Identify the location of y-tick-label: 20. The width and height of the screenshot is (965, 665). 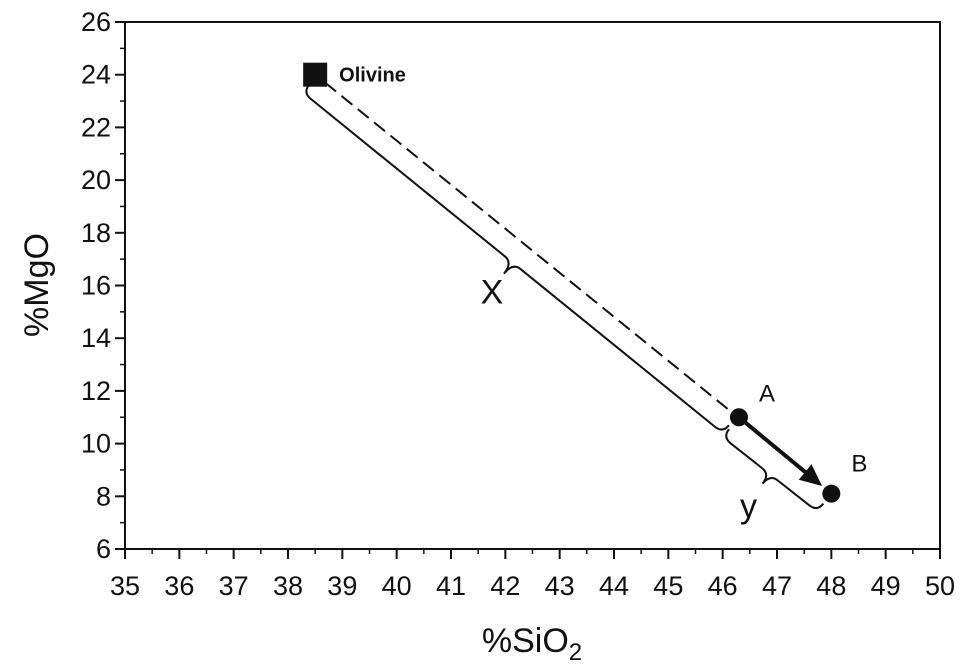
(96, 180).